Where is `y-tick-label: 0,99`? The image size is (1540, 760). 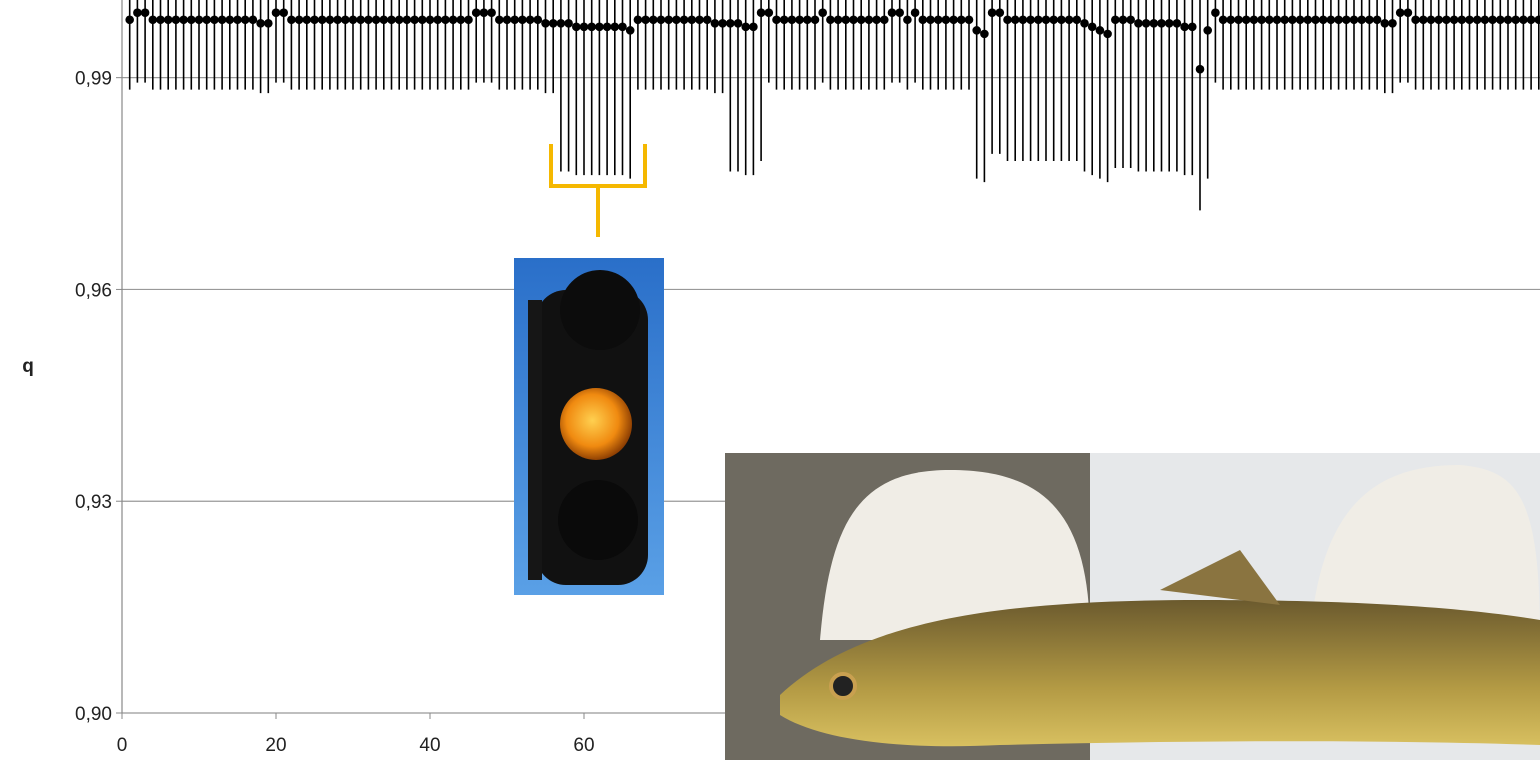 y-tick-label: 0,99 is located at coordinates (93, 79).